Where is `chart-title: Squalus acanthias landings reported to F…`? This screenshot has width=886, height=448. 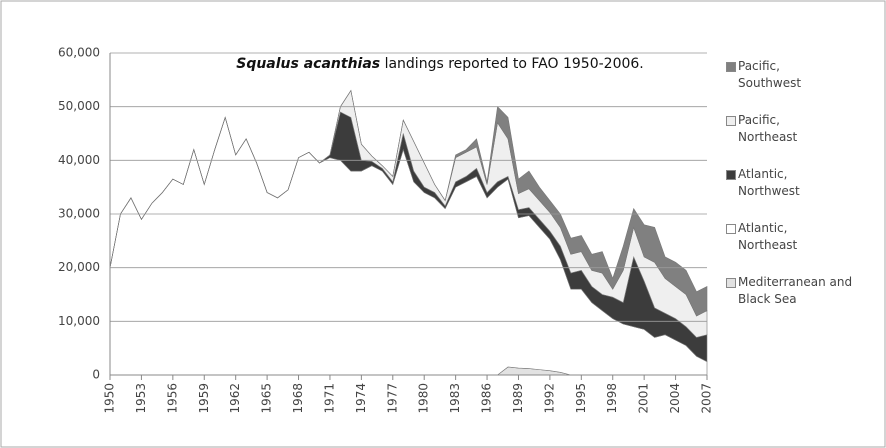
chart-title: Squalus acanthias landings reported to F… is located at coordinates (440, 64).